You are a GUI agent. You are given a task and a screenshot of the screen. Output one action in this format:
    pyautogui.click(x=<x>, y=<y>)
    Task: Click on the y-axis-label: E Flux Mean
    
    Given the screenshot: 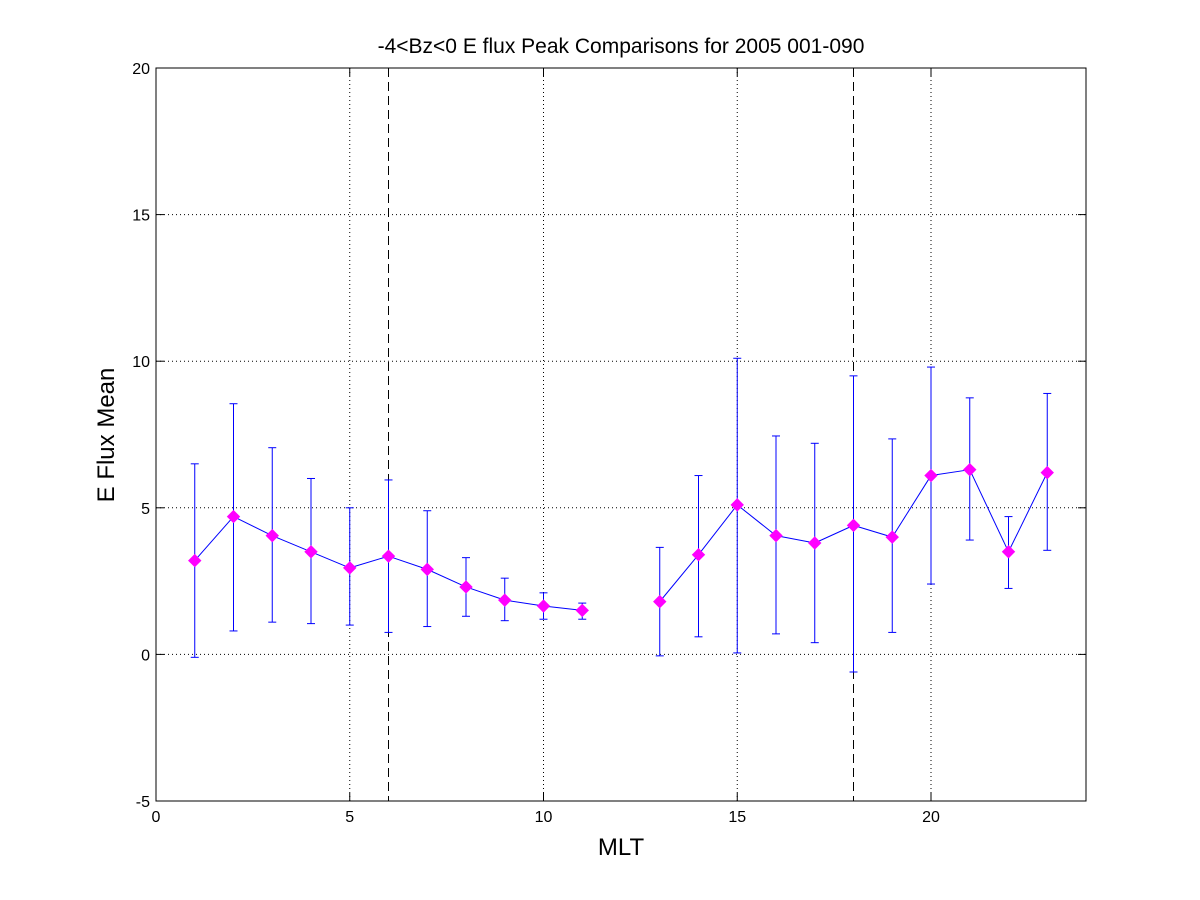 What is the action you would take?
    pyautogui.click(x=106, y=435)
    